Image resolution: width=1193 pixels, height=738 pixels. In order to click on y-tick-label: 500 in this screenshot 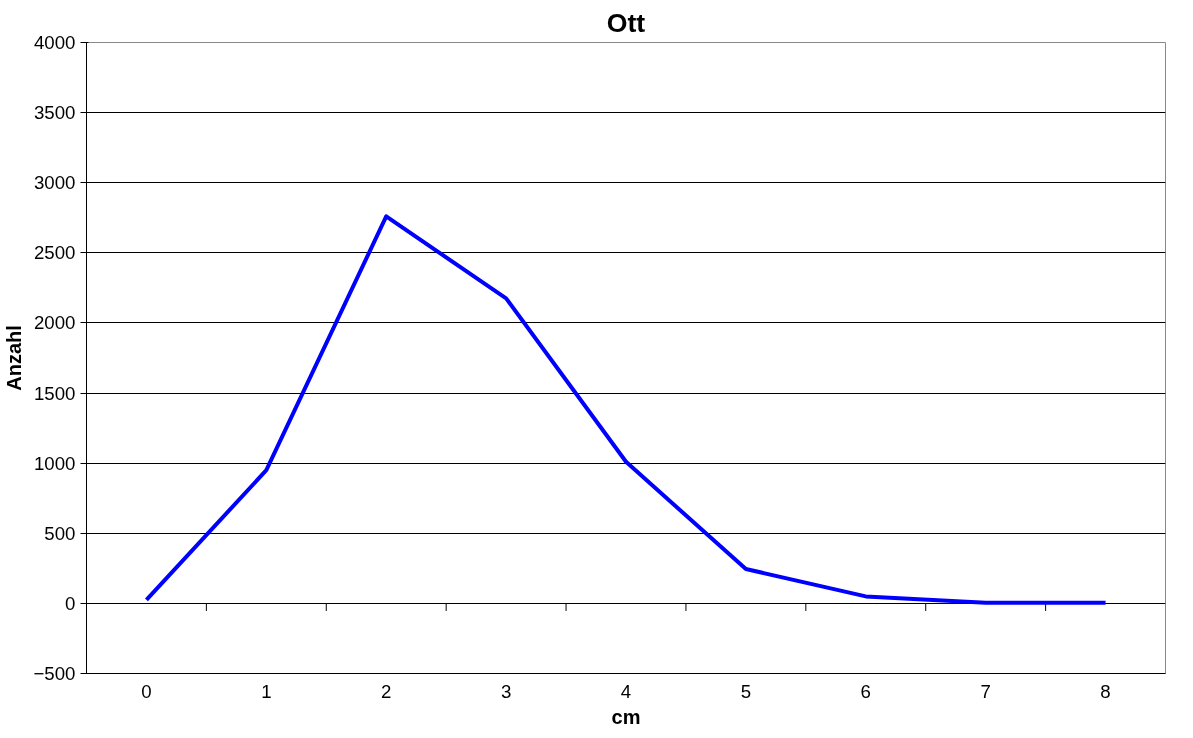, I will do `click(60, 533)`.